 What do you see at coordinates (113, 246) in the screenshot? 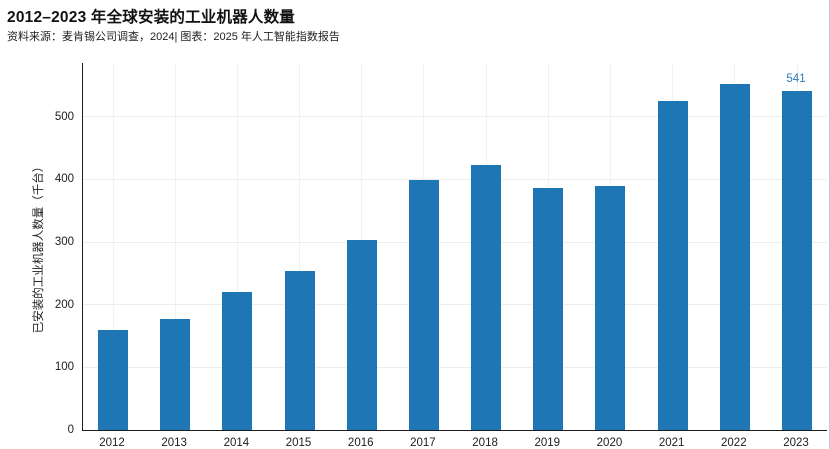
I see `v-gridline-2012` at bounding box center [113, 246].